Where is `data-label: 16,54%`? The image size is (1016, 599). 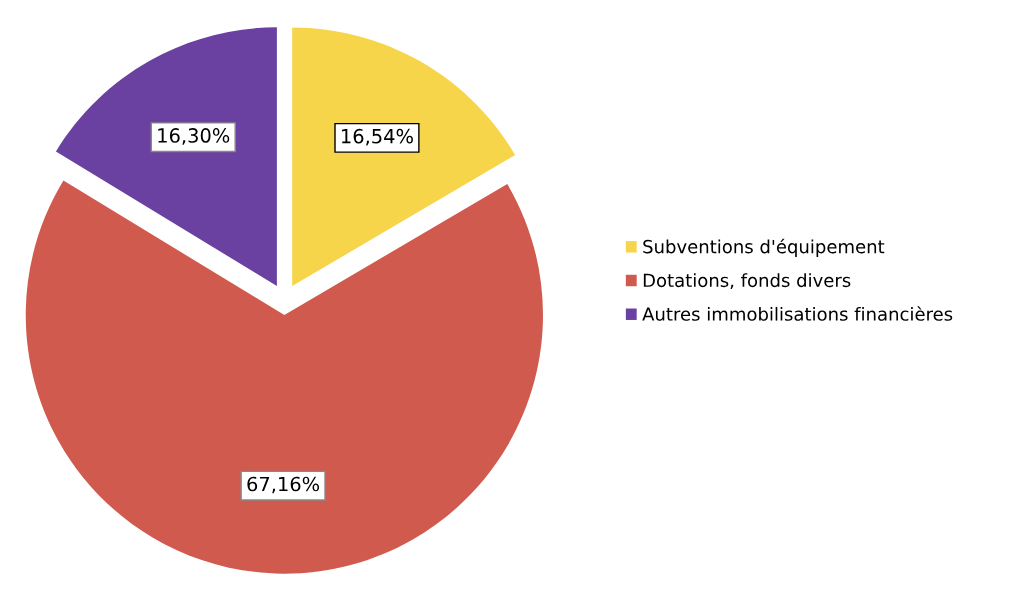 data-label: 16,54% is located at coordinates (377, 137).